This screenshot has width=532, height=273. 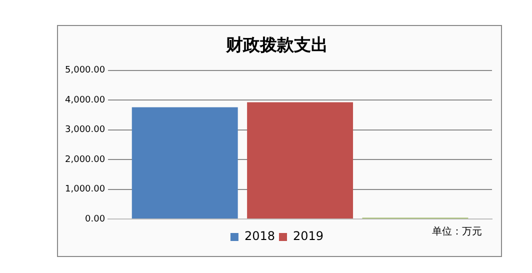 I want to click on y-tick-label: 0.00, so click(x=95, y=219).